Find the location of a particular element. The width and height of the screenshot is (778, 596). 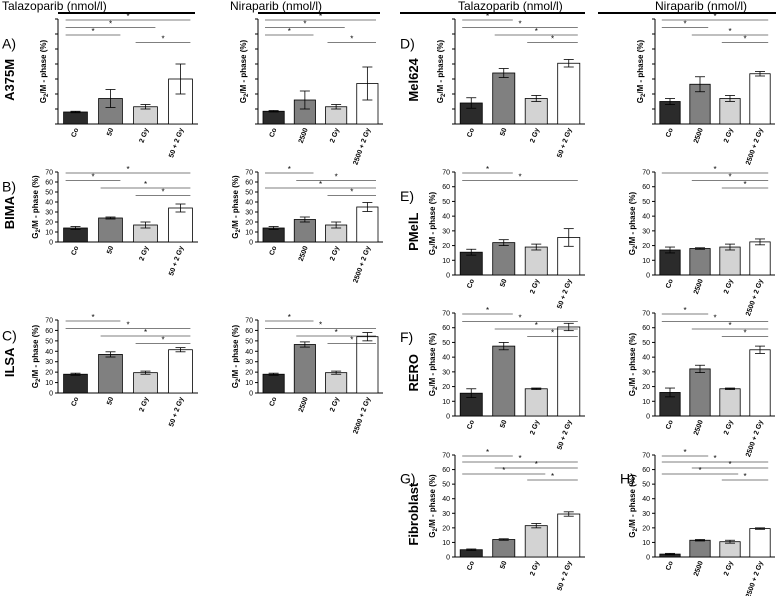

cell-line-label: ILSA is located at coordinates (9, 362).